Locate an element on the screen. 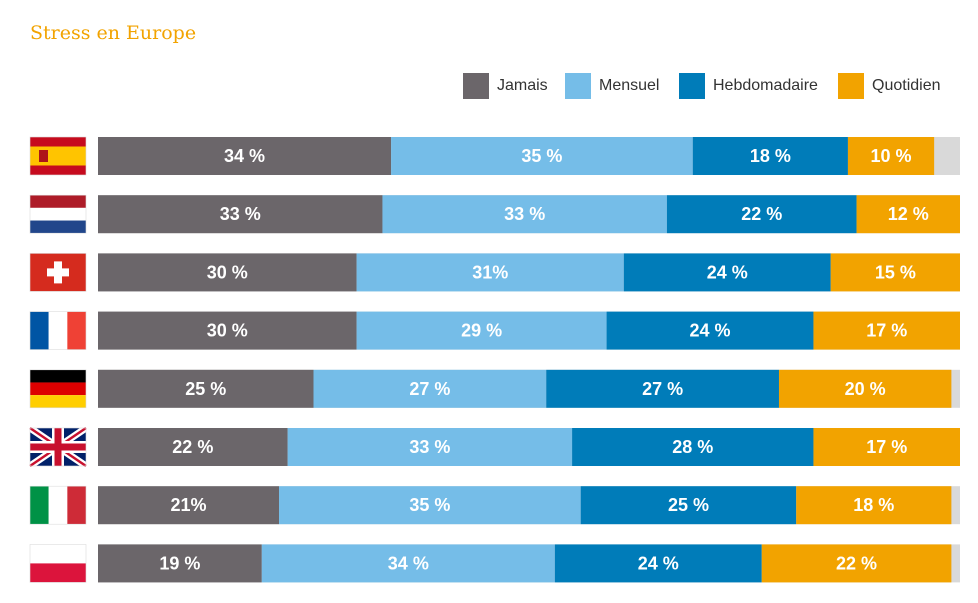  flag-coat-of-arms is located at coordinates (43, 156).